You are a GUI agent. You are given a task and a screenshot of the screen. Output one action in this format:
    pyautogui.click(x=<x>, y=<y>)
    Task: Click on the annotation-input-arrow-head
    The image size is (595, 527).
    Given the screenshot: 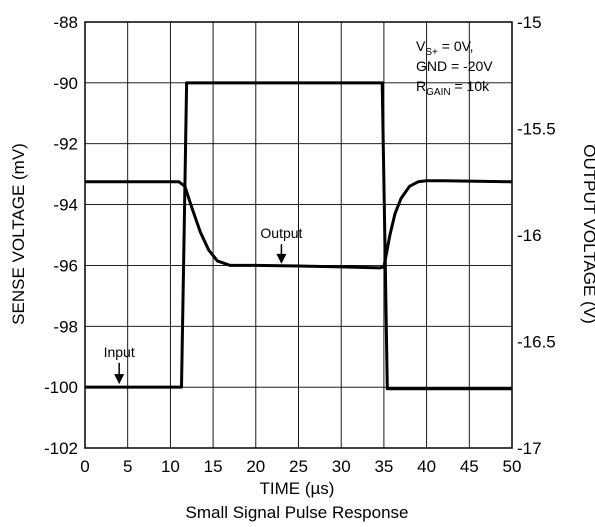 What is the action you would take?
    pyautogui.click(x=119, y=379)
    